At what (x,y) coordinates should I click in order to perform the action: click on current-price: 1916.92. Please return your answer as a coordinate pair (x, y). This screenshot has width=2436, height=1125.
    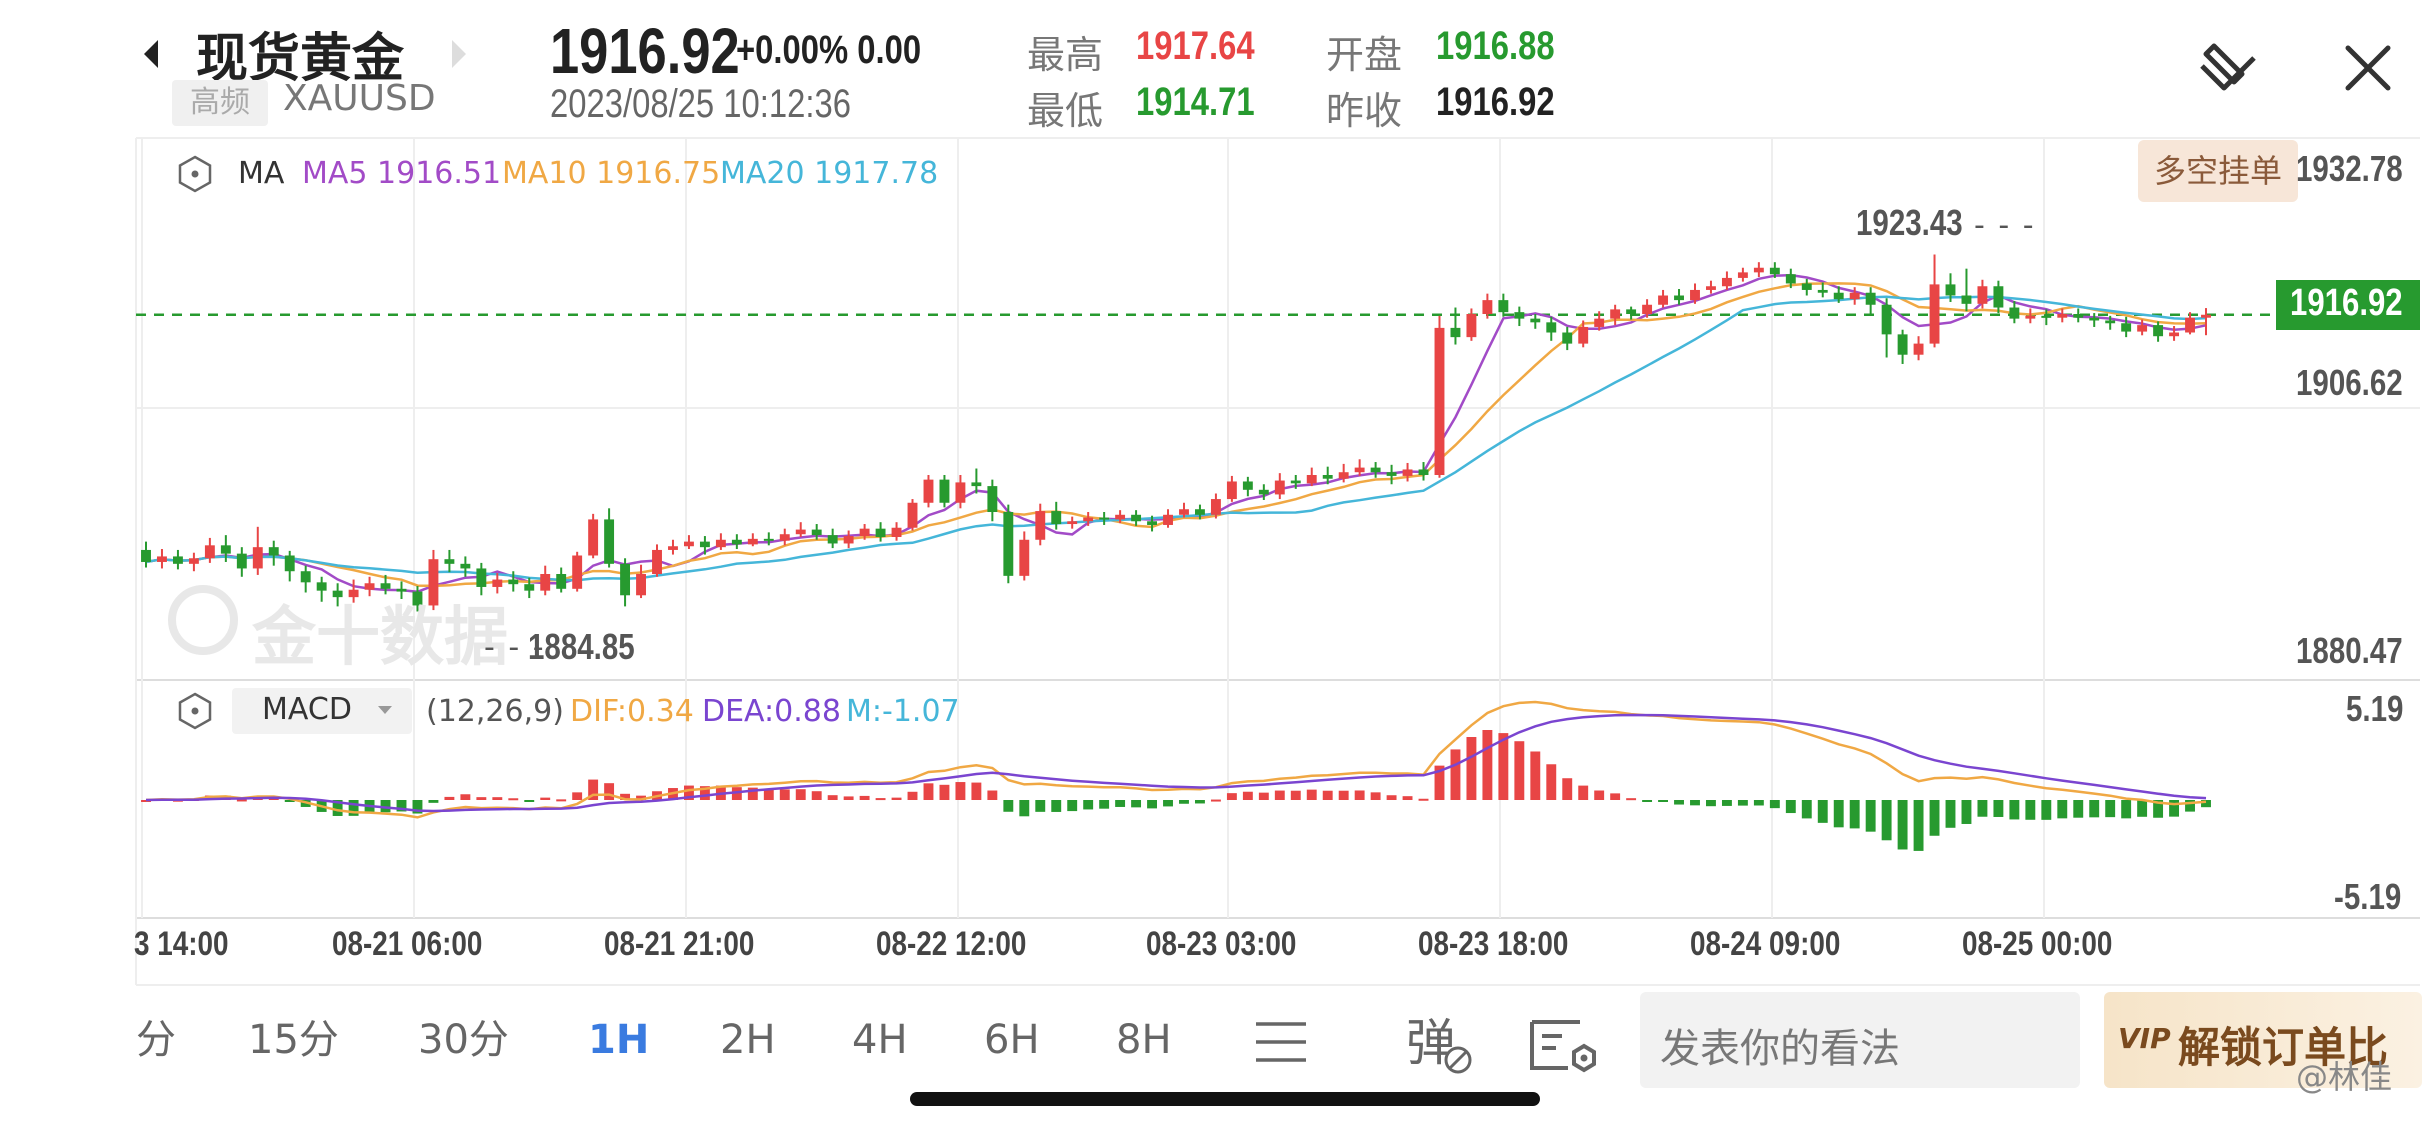
    Looking at the image, I should click on (645, 51).